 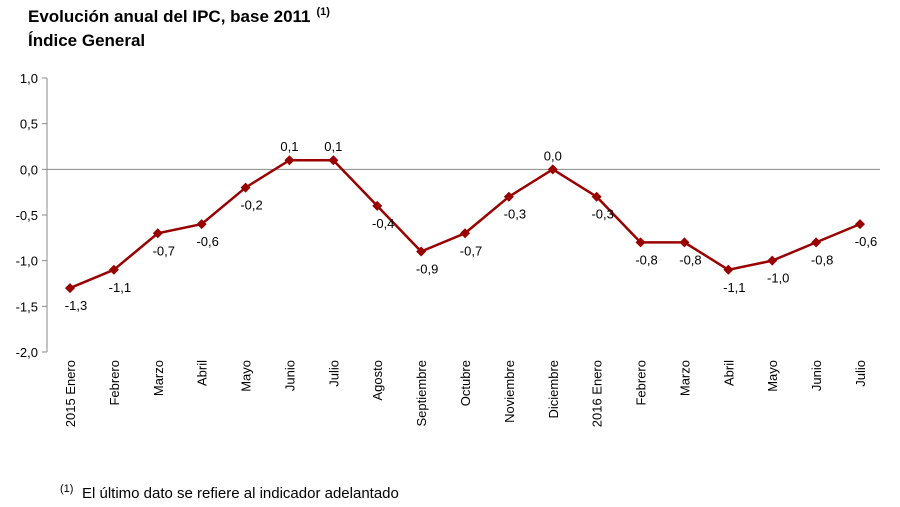 I want to click on y-tick-label: 1,0, so click(x=29, y=78).